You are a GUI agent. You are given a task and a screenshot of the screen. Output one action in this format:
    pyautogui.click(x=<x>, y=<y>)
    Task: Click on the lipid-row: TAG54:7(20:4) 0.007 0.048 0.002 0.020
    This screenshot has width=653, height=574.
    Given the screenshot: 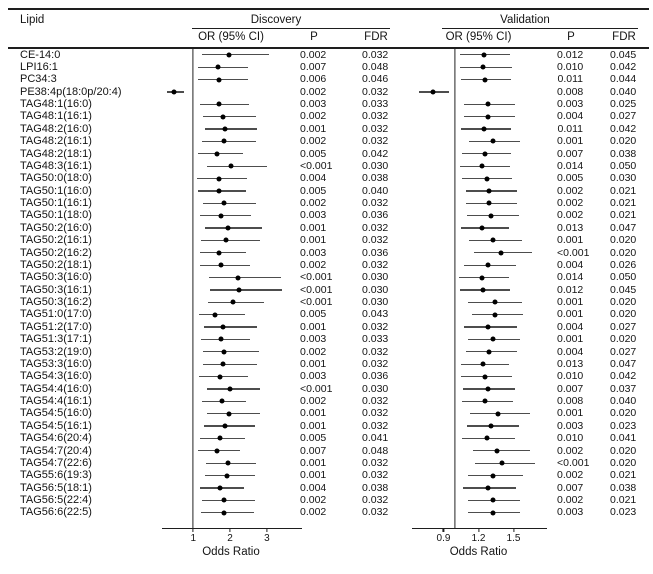 What is the action you would take?
    pyautogui.click(x=330, y=450)
    